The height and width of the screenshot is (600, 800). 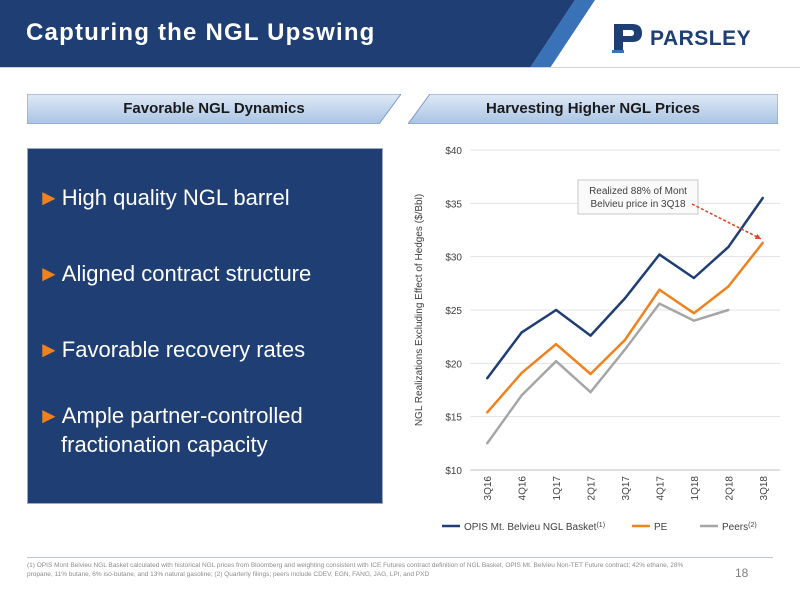 I want to click on x-tick-label: 1Q17, so click(x=557, y=488).